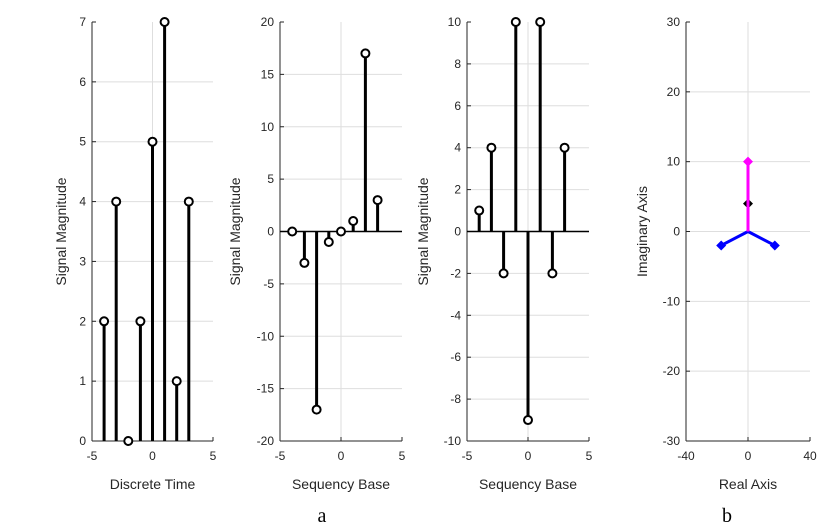 This screenshot has height=530, width=831. What do you see at coordinates (455, 399) in the screenshot?
I see `y-tick-label: -8` at bounding box center [455, 399].